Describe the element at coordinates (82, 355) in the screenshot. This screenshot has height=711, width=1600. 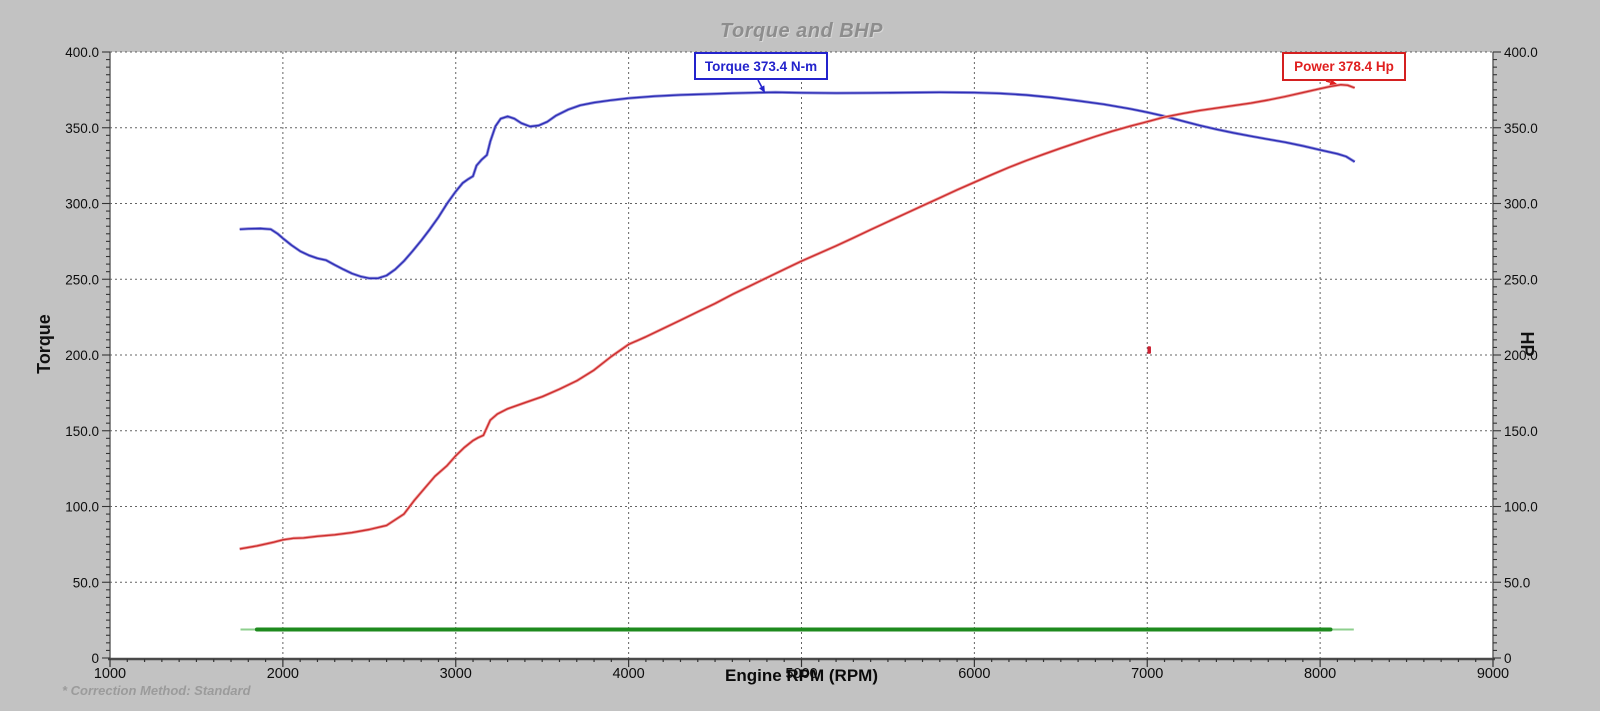
I see `y-left-tick-label: 200.0` at that location.